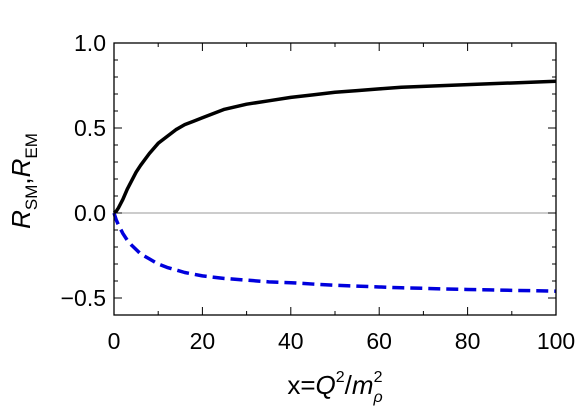 The height and width of the screenshot is (410, 581). I want to click on x-tick-label: 0, so click(114, 341).